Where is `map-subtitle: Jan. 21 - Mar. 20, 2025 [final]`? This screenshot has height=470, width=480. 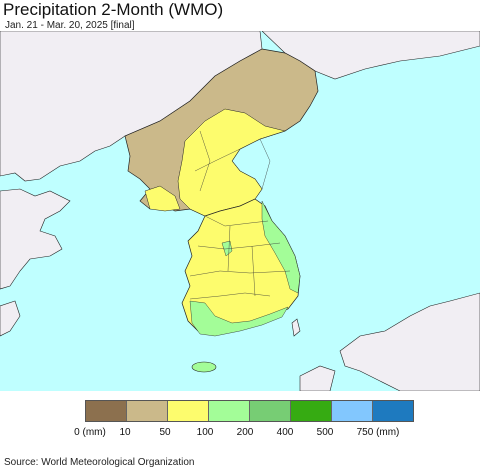
map-subtitle: Jan. 21 - Mar. 20, 2025 [final] is located at coordinates (70, 25).